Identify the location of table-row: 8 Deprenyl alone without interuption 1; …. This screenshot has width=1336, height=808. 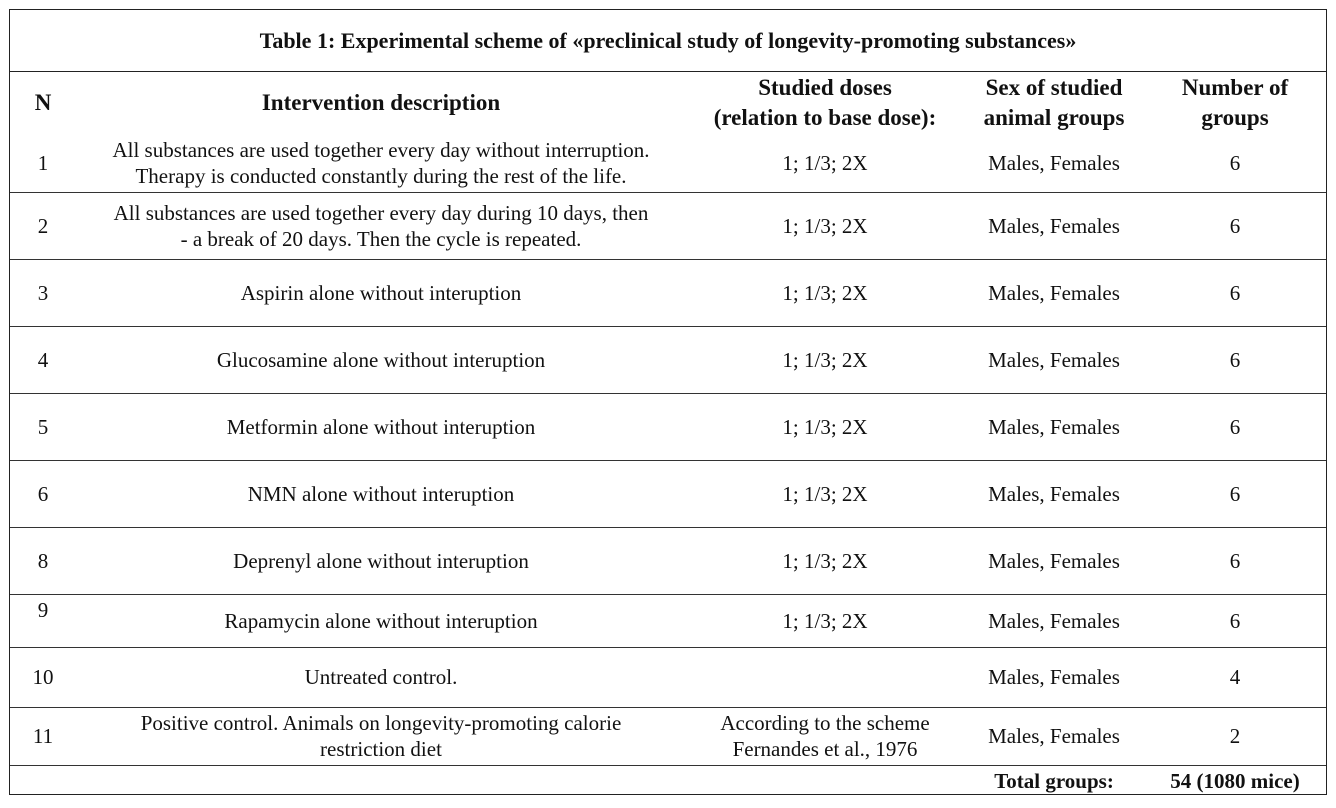
(668, 561).